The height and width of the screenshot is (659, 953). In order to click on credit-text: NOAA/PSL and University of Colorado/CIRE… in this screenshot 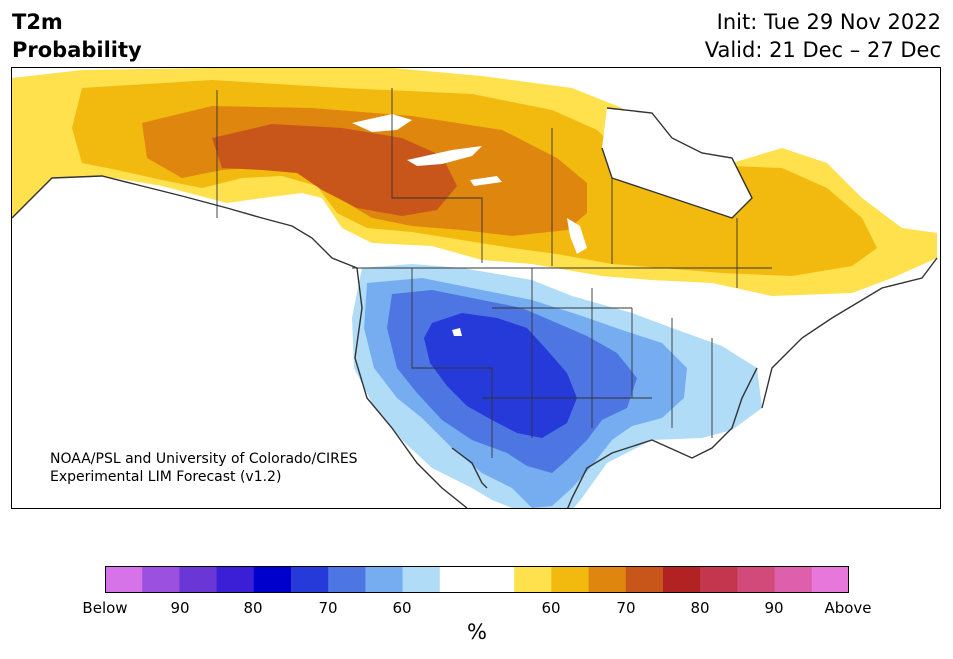, I will do `click(204, 468)`.